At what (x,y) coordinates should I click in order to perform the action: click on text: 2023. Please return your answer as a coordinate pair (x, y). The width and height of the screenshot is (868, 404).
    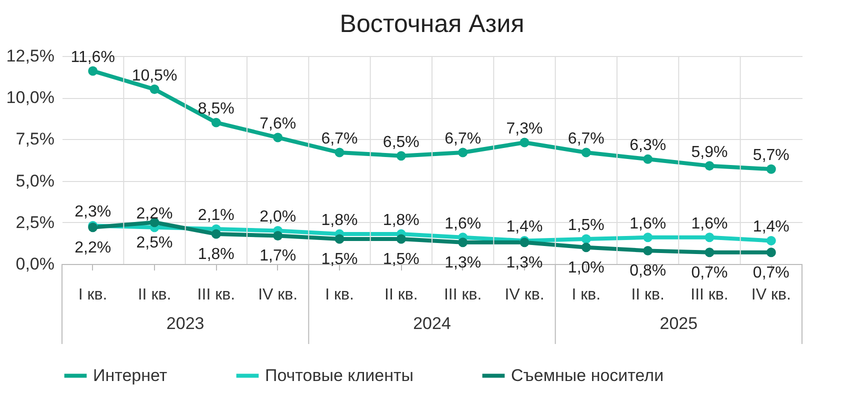
    Looking at the image, I should click on (185, 323).